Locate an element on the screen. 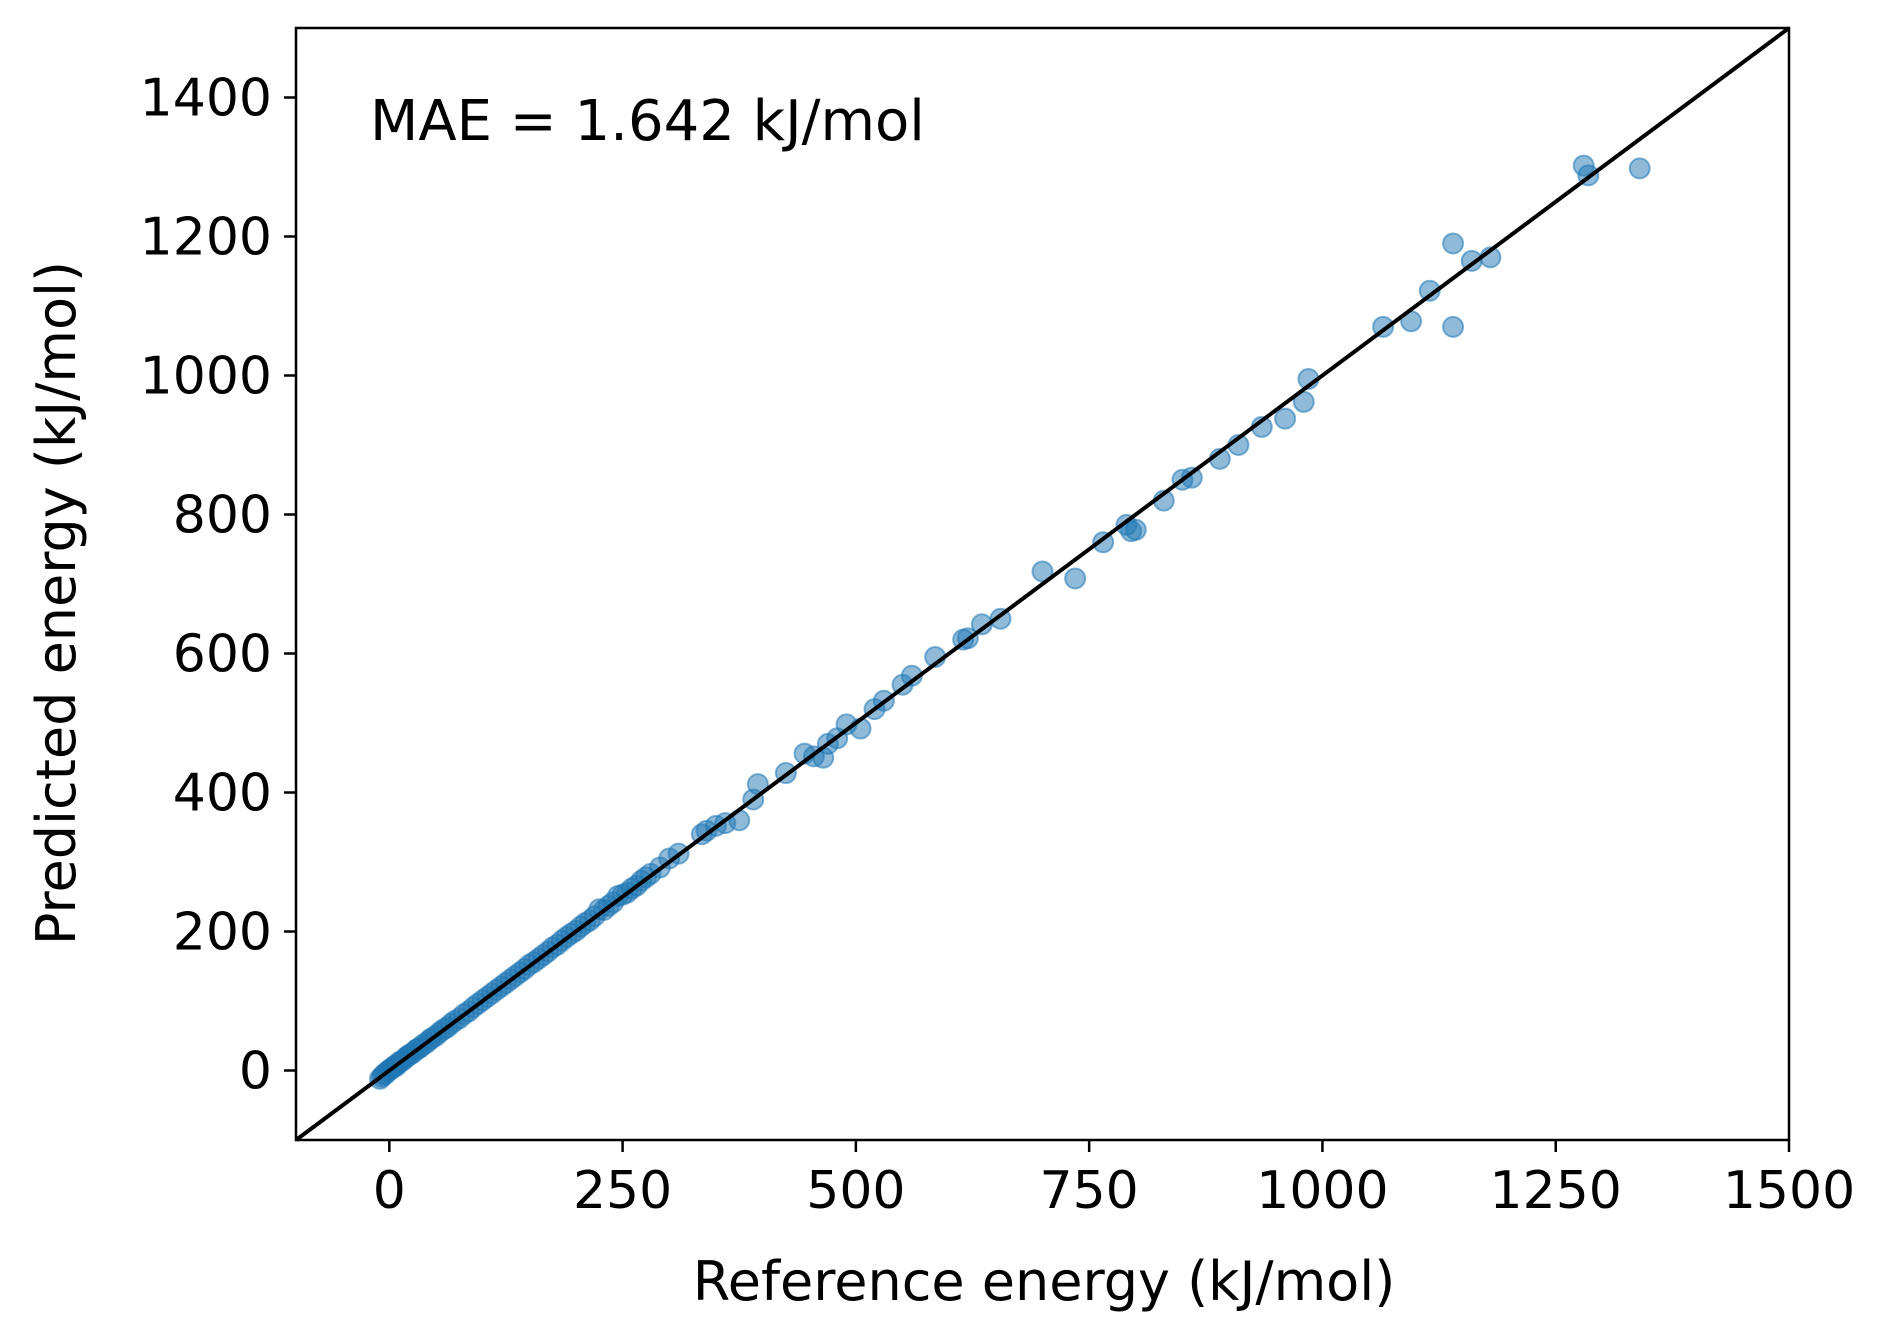  y-axis-label: Predicted energy (kJ/mol) is located at coordinates (56, 603).